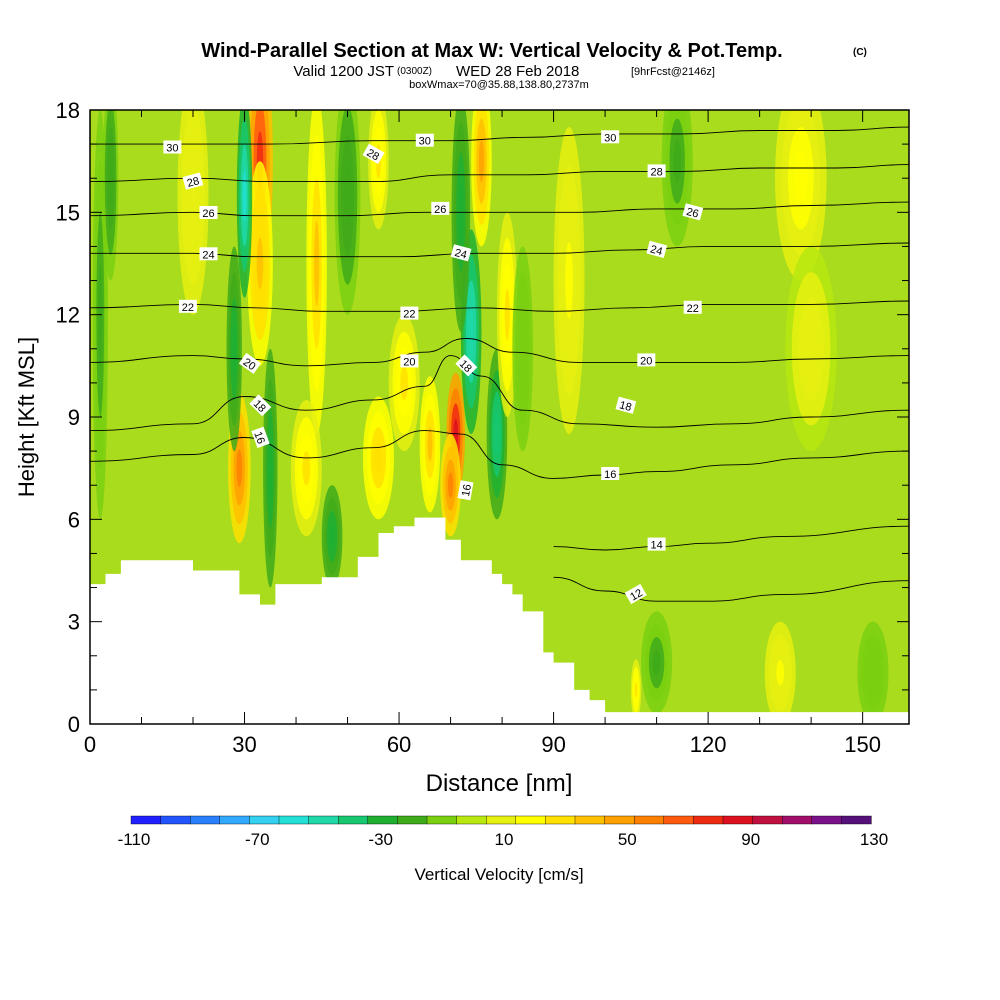  I want to click on chart-subtitle-fcst: [9hrFcst@2146z], so click(673, 72).